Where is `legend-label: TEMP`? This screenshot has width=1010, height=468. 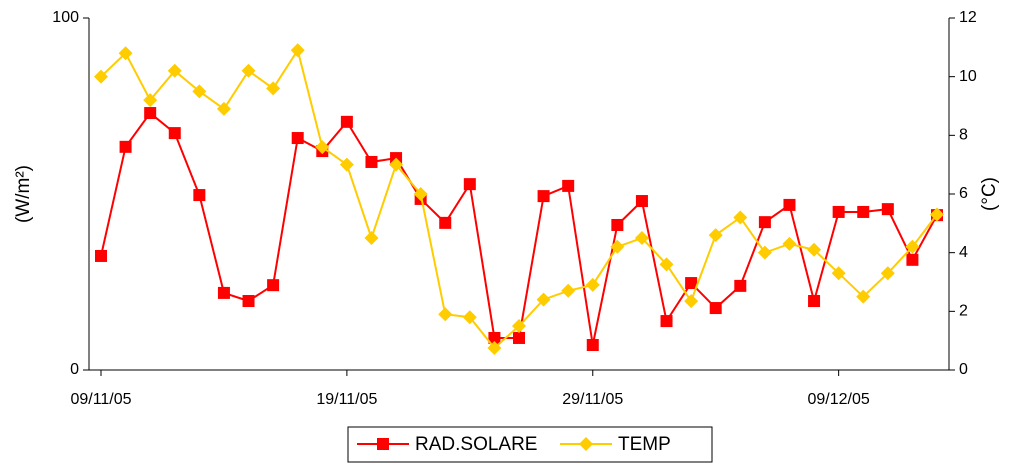 legend-label: TEMP is located at coordinates (644, 444).